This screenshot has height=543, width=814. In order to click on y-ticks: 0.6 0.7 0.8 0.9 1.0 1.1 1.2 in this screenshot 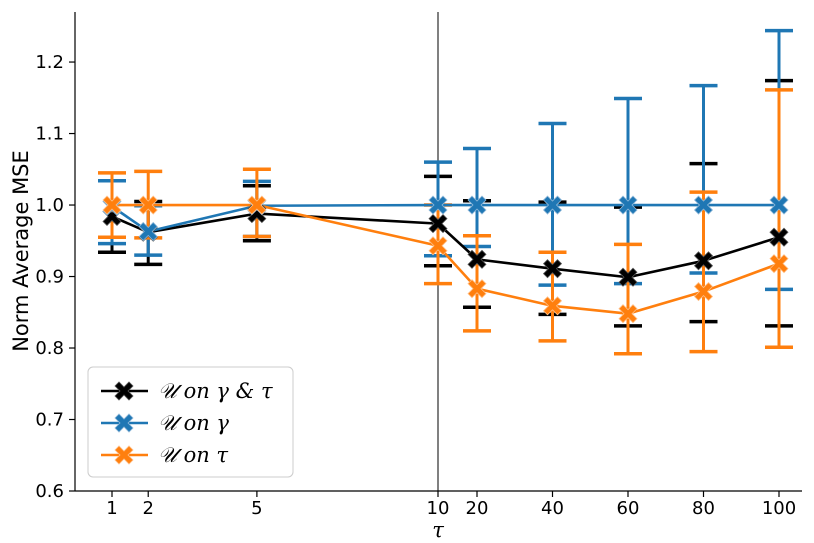, I will do `click(55, 277)`.